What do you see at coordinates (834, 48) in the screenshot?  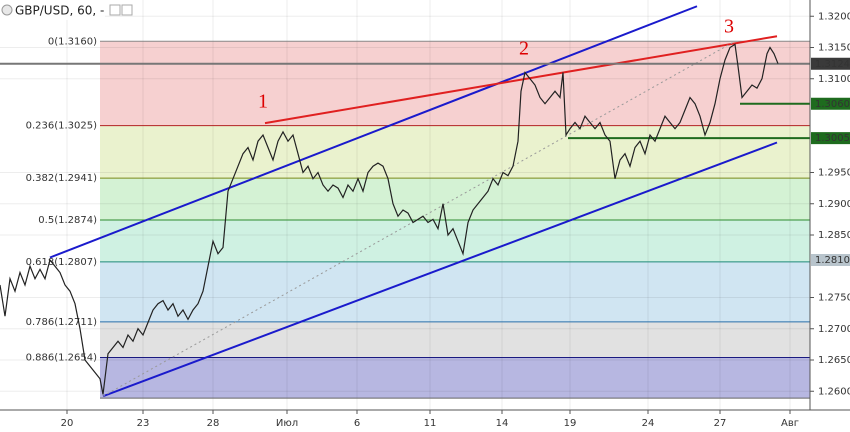 I see `y-tick-label: 1.3150` at bounding box center [834, 48].